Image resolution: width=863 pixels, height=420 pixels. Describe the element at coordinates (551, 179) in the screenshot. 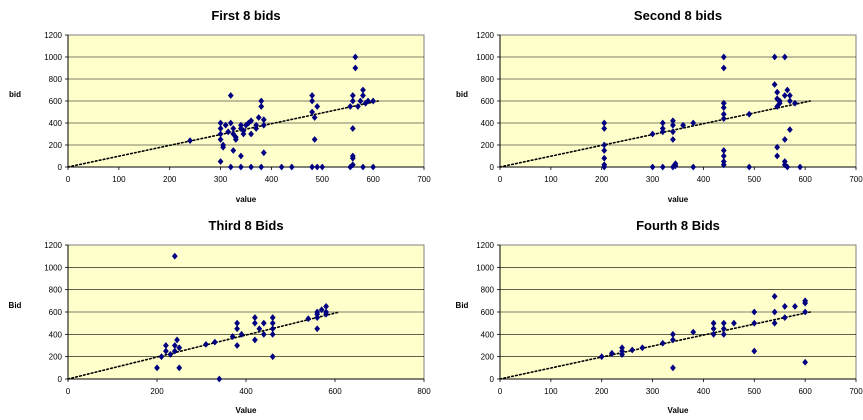

I see `x-tick-label: 100` at that location.